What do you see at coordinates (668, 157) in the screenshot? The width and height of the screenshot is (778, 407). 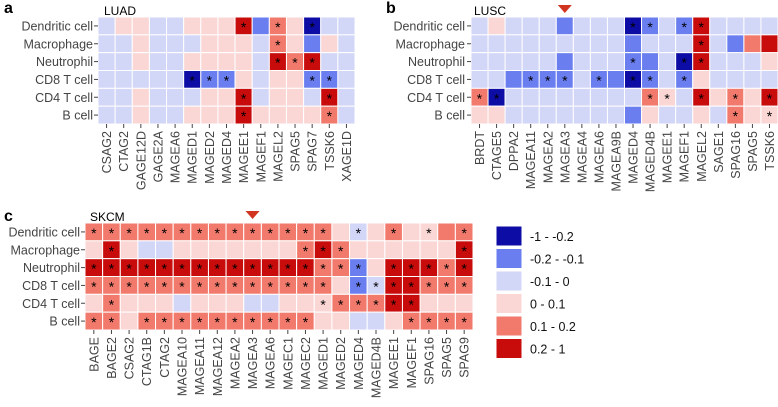 I see `column-label: MAGEE1` at bounding box center [668, 157].